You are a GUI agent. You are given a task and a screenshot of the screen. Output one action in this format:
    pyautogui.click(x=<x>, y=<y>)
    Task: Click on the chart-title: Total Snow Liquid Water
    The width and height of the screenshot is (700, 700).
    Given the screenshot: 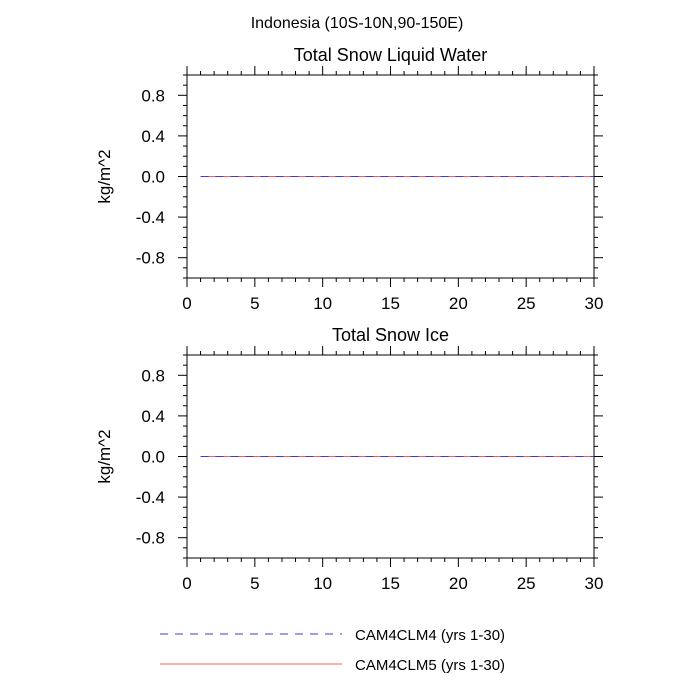 What is the action you would take?
    pyautogui.click(x=390, y=55)
    